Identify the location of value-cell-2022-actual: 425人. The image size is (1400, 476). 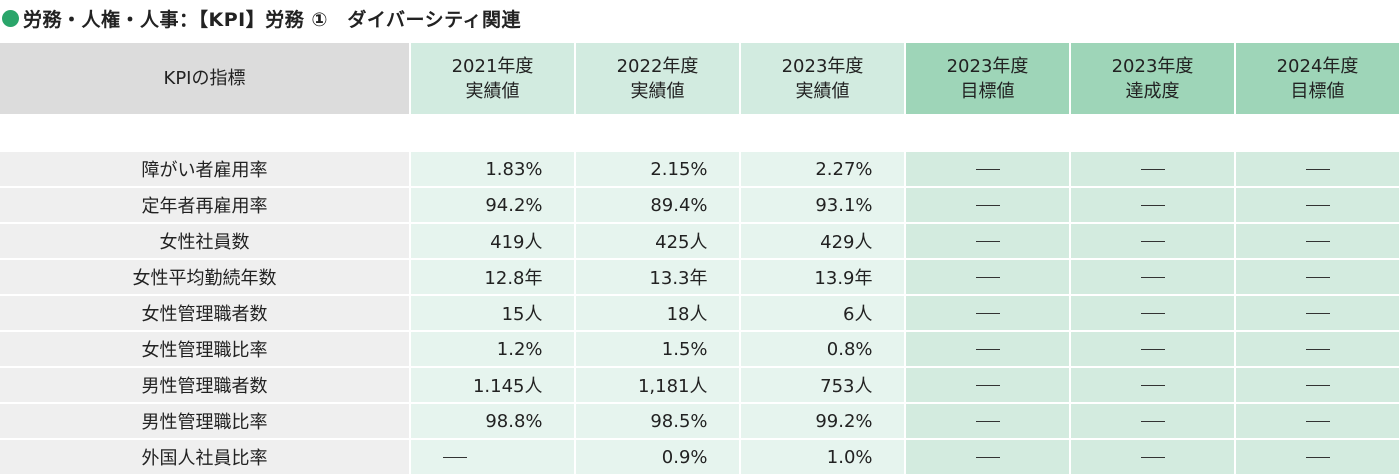
(657, 241).